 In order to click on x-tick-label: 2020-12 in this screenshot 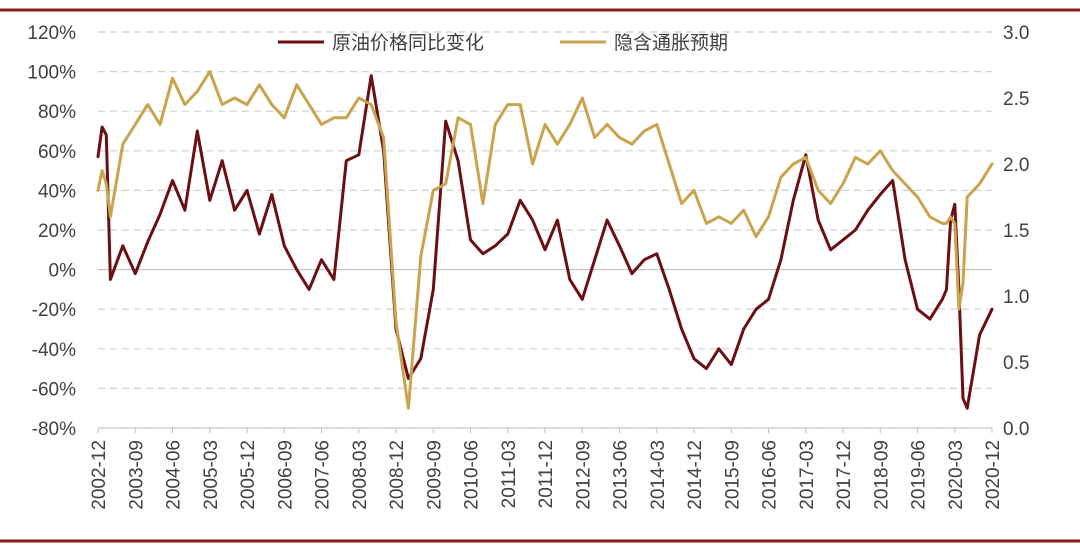, I will do `click(993, 475)`.